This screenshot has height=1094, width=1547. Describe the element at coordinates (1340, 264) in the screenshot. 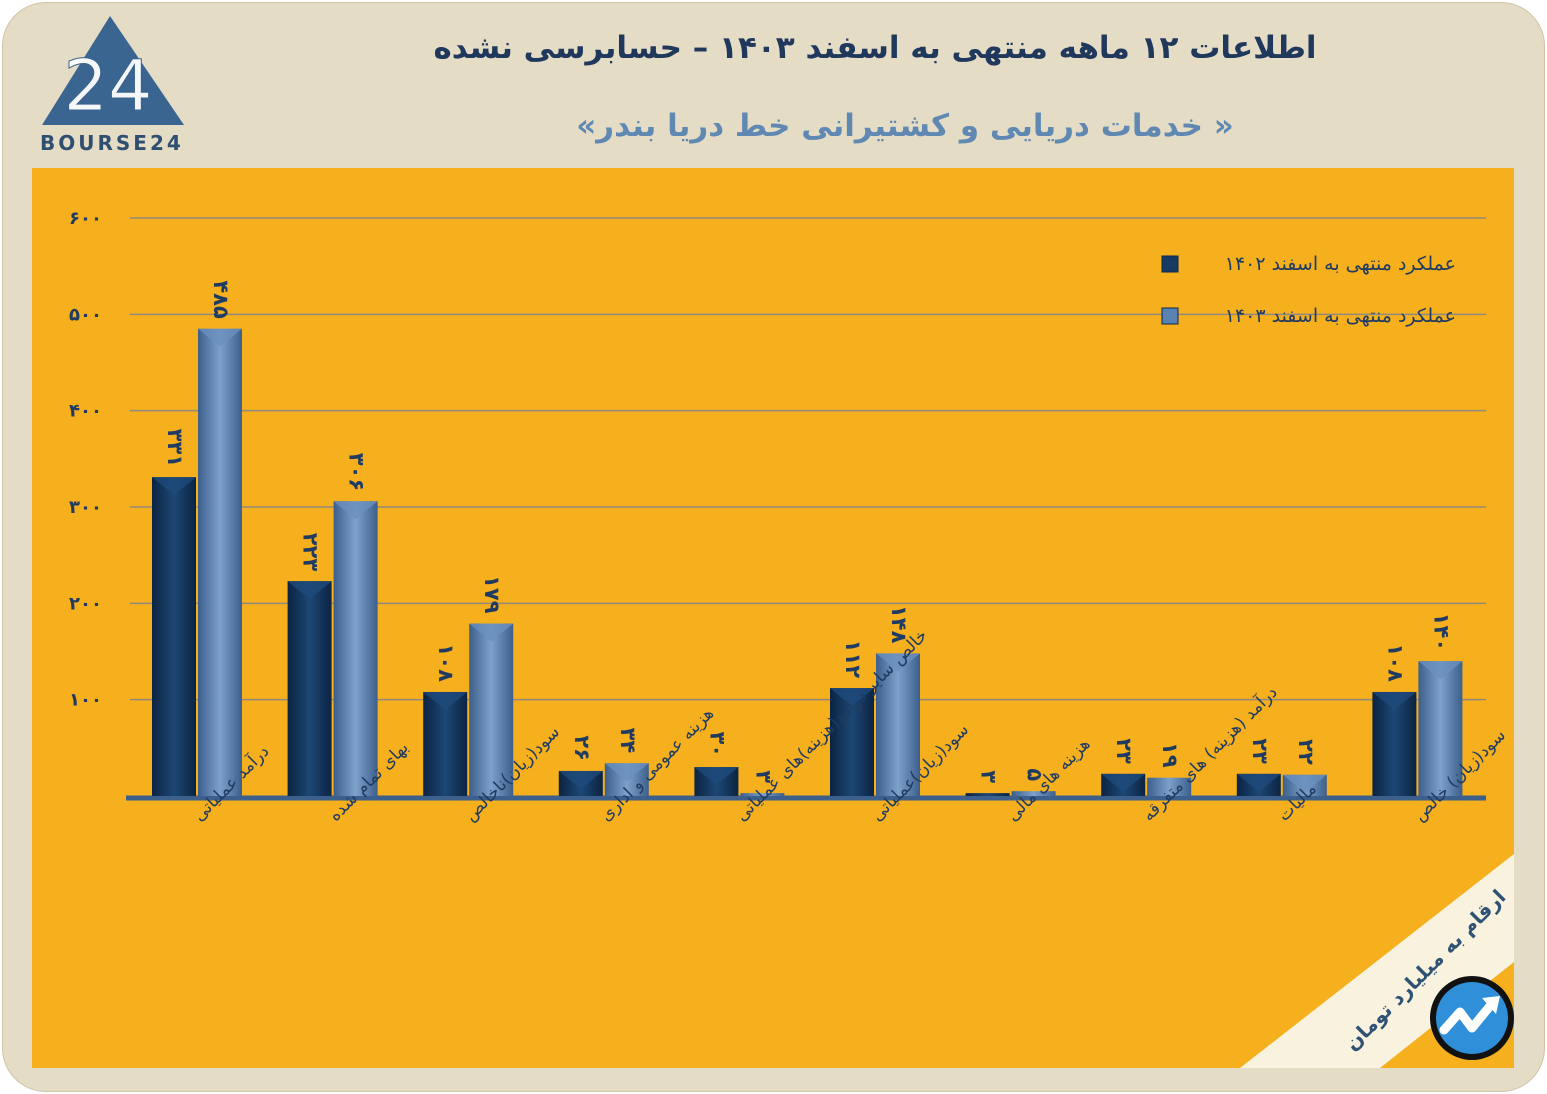

I see `legend-label-1402: عملکرد منتهی به اسفند ۱۴۰۲` at that location.